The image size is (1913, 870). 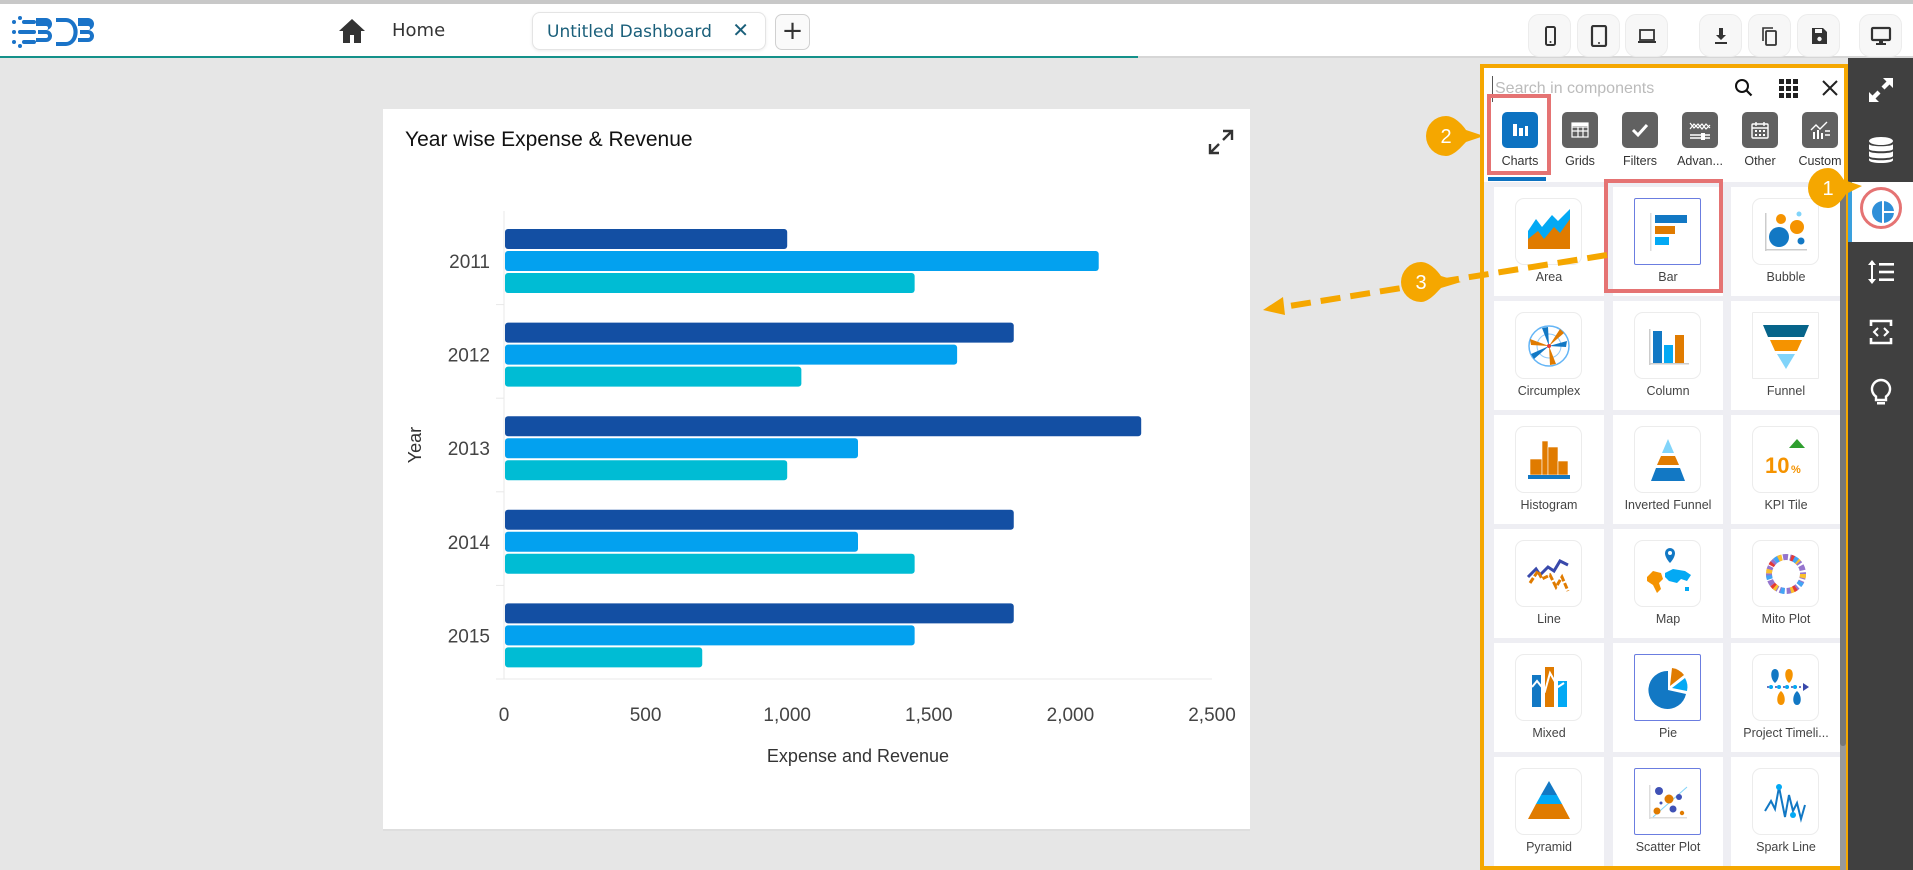 I want to click on search-components-input, so click(x=1599, y=89).